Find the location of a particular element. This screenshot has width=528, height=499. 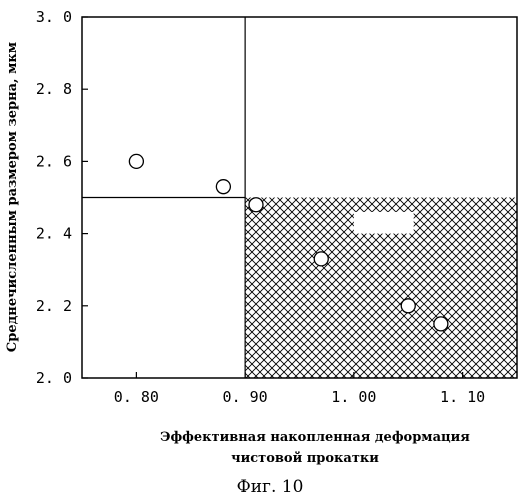

x-tick-label: 0. 90 is located at coordinates (245, 397).